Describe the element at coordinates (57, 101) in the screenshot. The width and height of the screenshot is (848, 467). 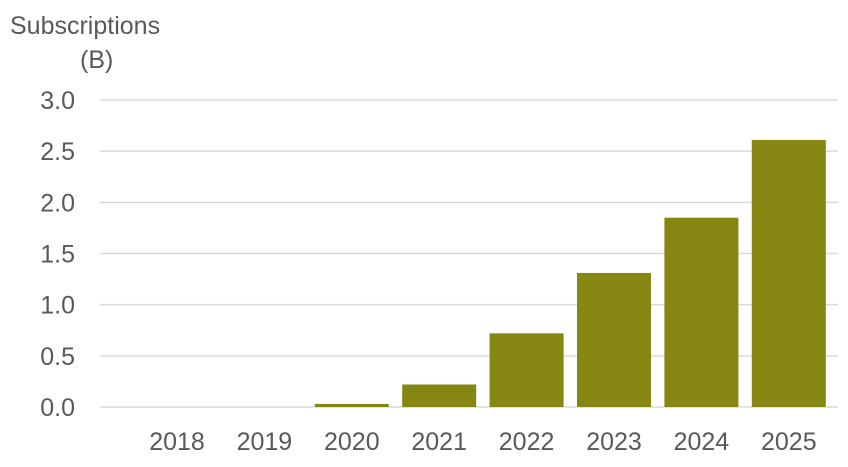
I see `y-tick-label: 3.0` at that location.